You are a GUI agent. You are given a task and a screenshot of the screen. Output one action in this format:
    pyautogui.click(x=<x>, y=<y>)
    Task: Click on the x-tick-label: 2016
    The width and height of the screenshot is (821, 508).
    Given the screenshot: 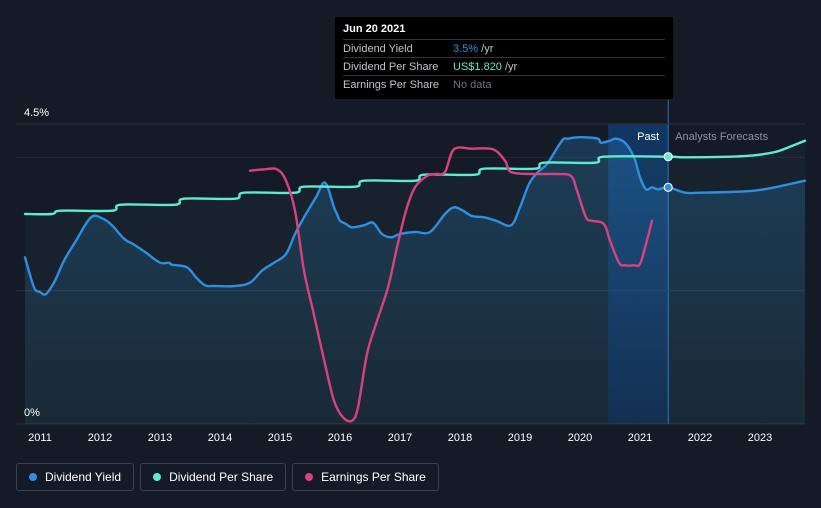 What is the action you would take?
    pyautogui.click(x=340, y=438)
    